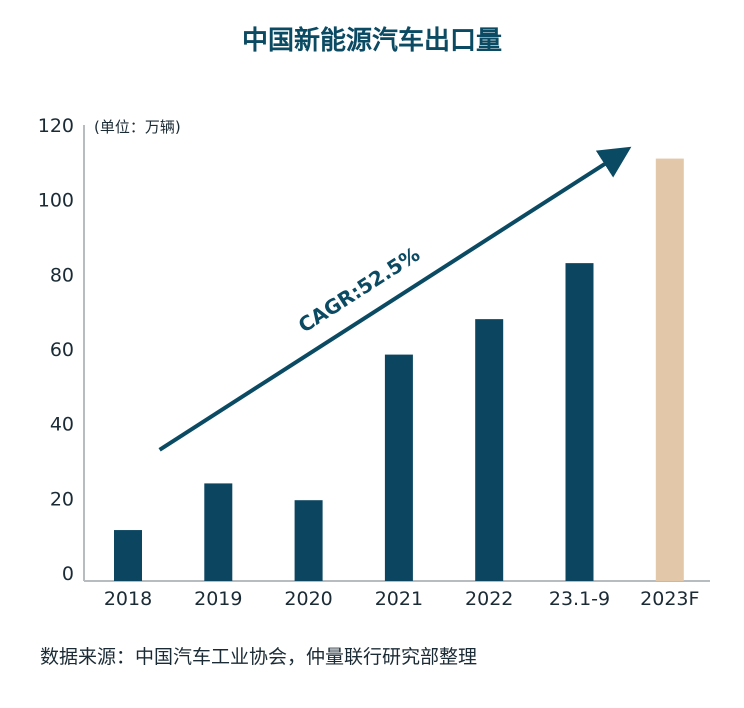  Describe the element at coordinates (56, 201) in the screenshot. I see `y-tick-label: 100` at that location.